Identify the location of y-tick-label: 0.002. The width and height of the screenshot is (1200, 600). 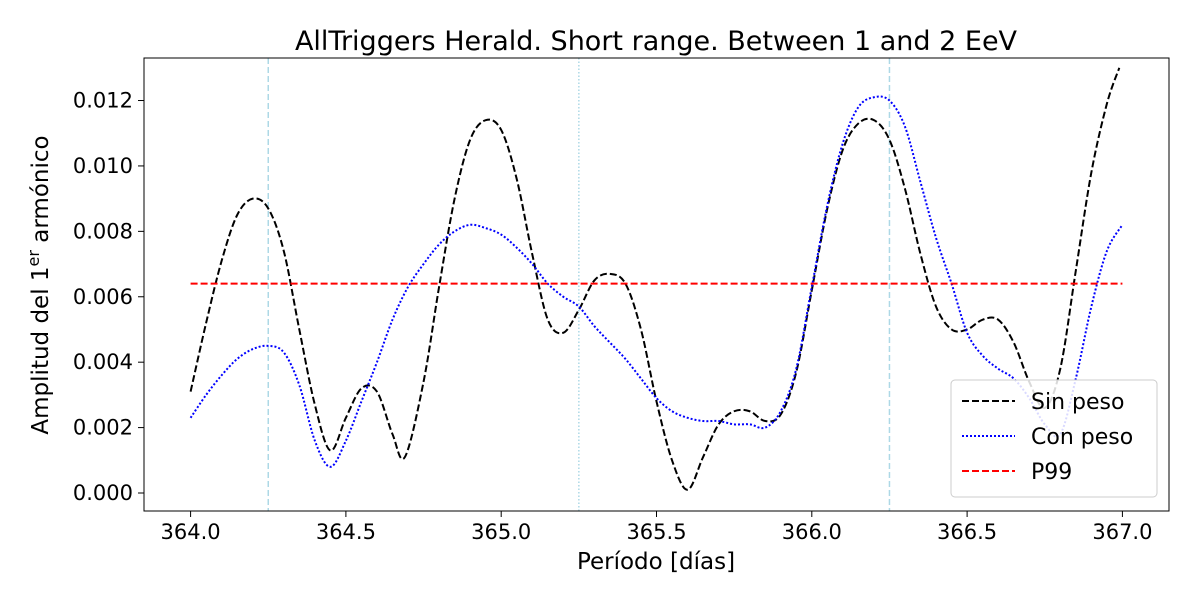
(103, 428).